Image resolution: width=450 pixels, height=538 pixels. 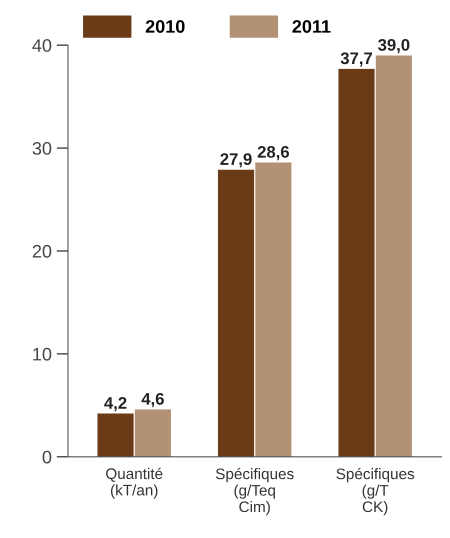 I want to click on data-label: 39,0, so click(x=394, y=46).